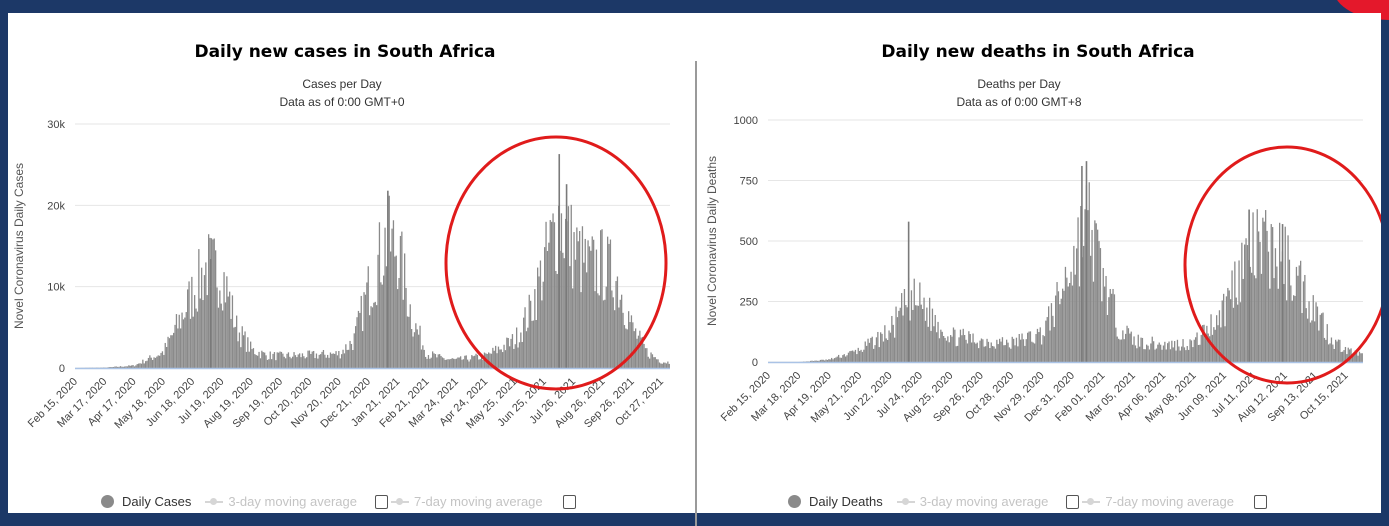 The height and width of the screenshot is (526, 1389). I want to click on y-axis-label: Novel Coronavirus Daily Deaths, so click(712, 241).